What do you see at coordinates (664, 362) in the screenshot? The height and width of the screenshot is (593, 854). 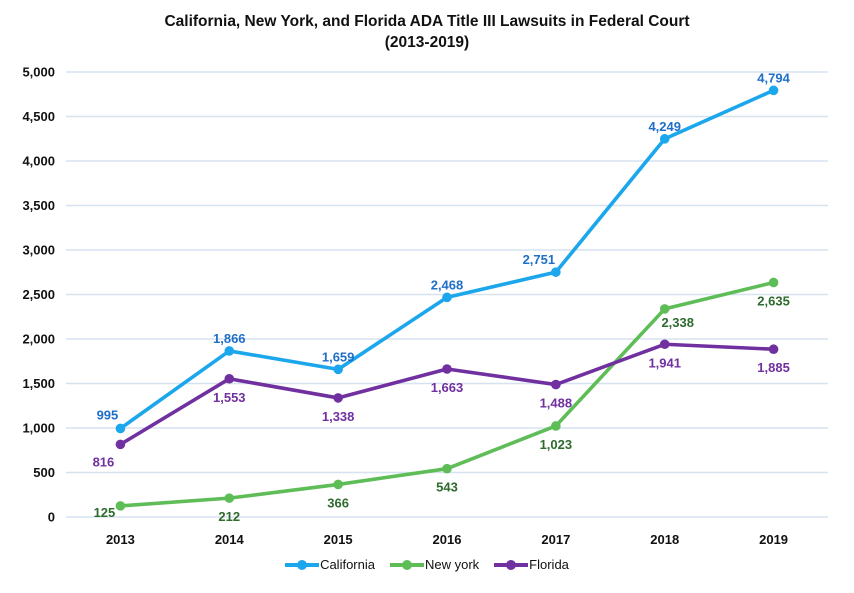 I see `data-point-label: 1,941` at bounding box center [664, 362].